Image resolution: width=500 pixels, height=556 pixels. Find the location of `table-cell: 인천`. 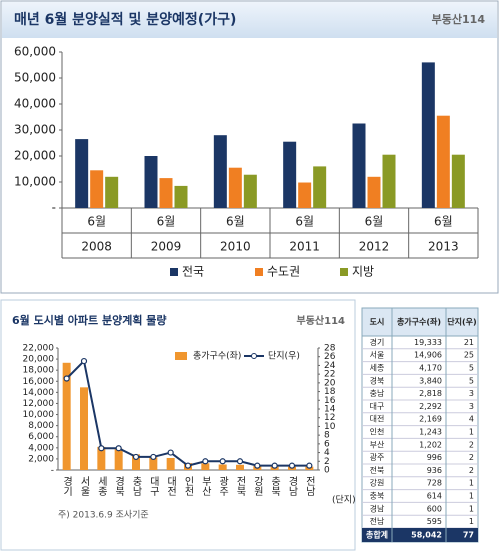

table-cell: 인천 is located at coordinates (377, 432).